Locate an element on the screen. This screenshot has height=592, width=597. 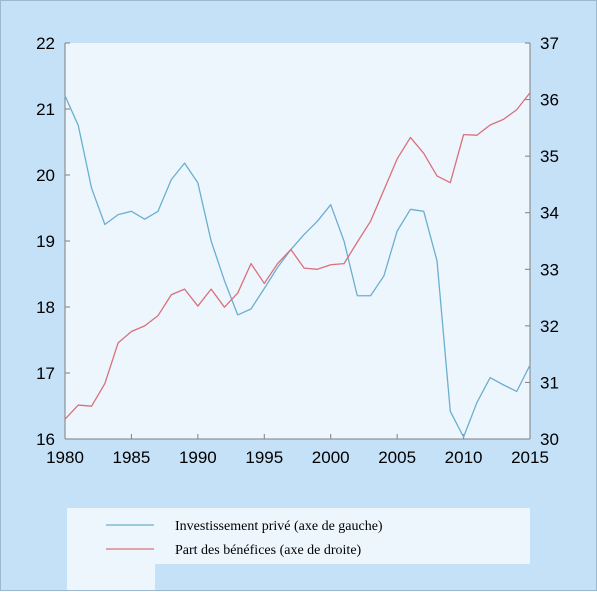
legend-box is located at coordinates (298, 536).